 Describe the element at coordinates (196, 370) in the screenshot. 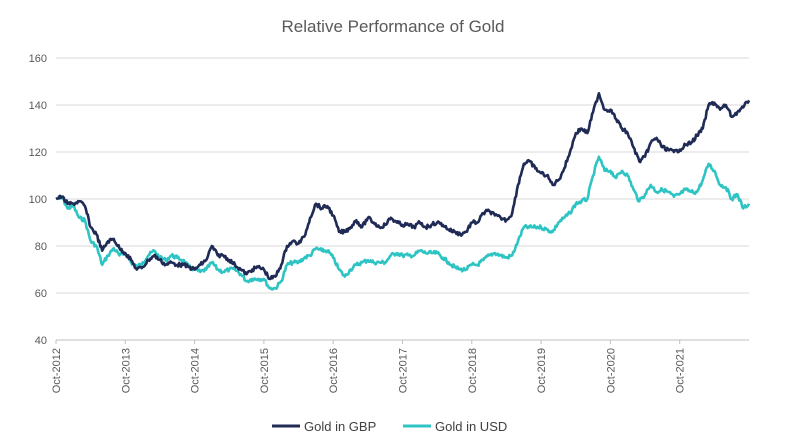

I see `x-tick-label: Oct-2014` at that location.